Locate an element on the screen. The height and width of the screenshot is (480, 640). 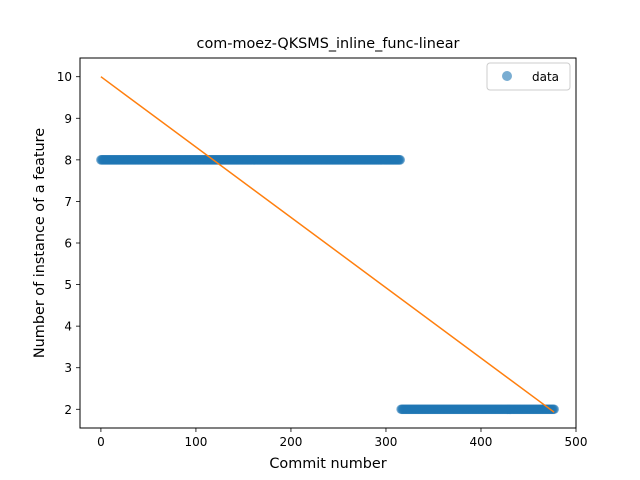
y-tick-label: 9 is located at coordinates (68, 119).